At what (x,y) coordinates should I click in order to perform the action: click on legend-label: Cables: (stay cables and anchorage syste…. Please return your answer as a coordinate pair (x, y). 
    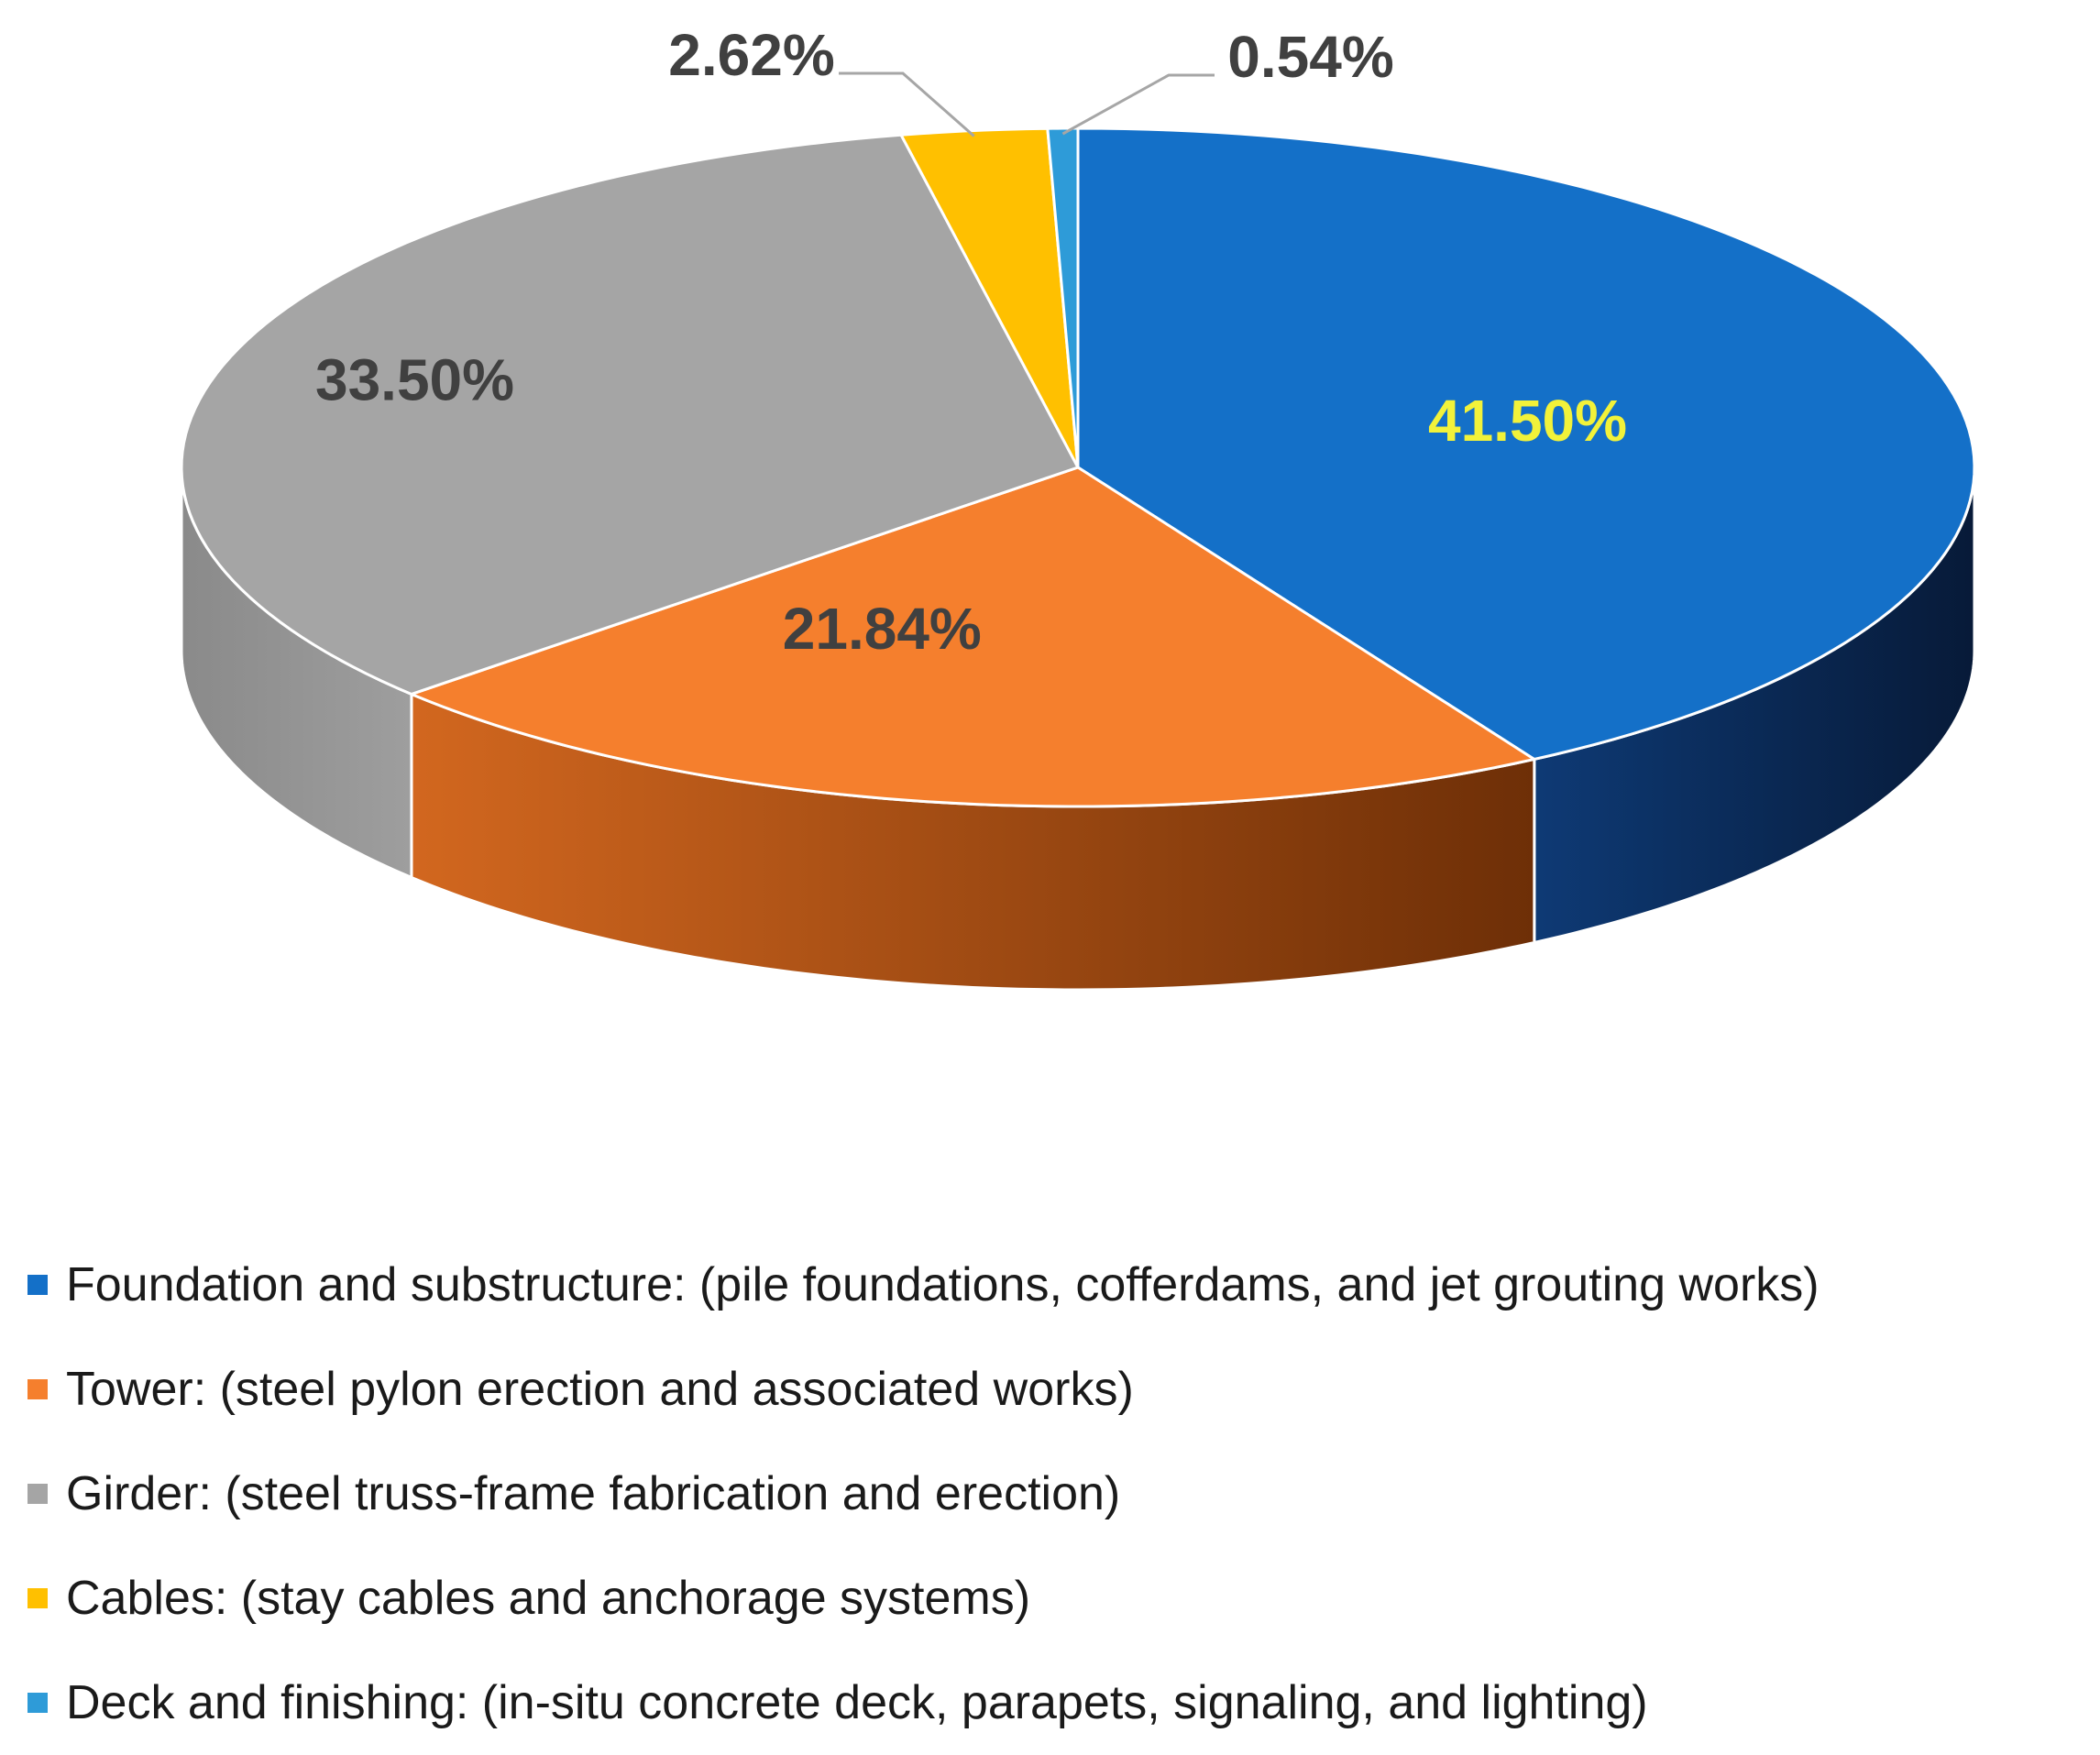
    Looking at the image, I should click on (548, 1598).